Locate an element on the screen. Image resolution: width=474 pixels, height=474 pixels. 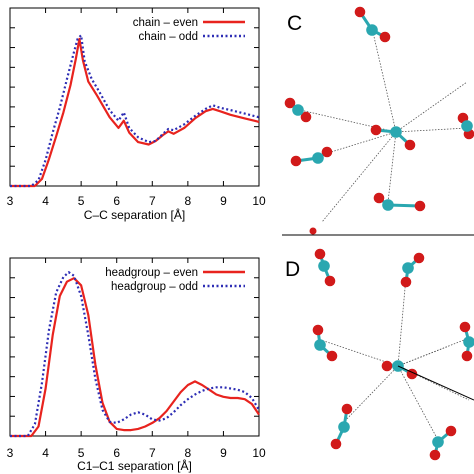
legend-label-even: chain – even is located at coordinates (165, 23).